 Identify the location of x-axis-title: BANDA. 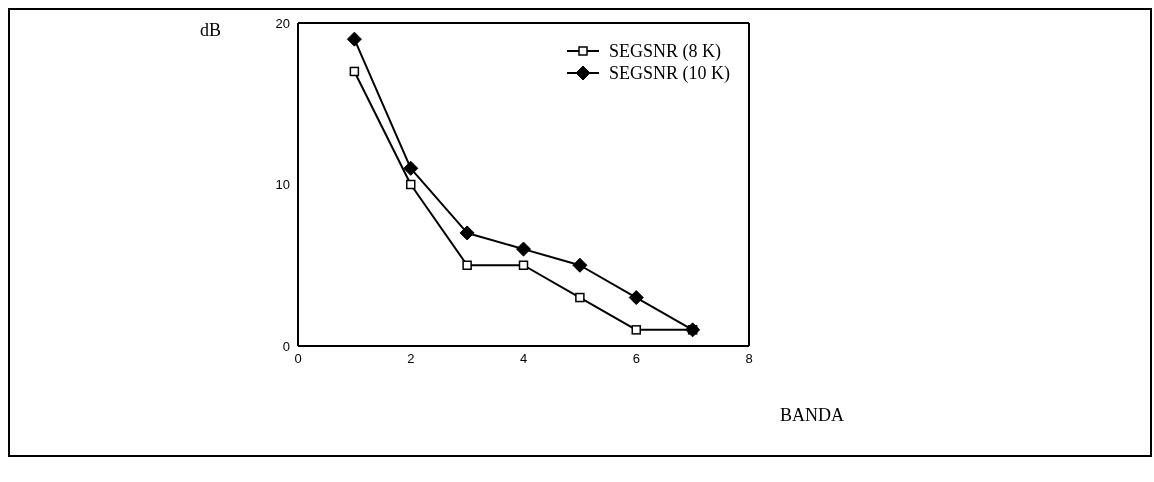
(812, 415).